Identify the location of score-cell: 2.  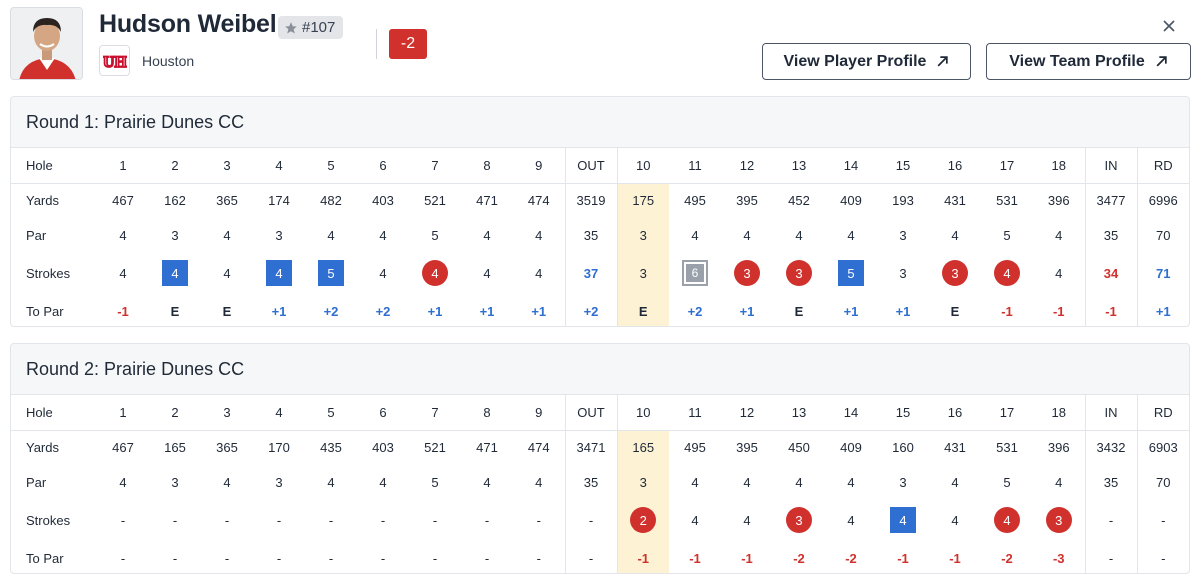
(175, 166).